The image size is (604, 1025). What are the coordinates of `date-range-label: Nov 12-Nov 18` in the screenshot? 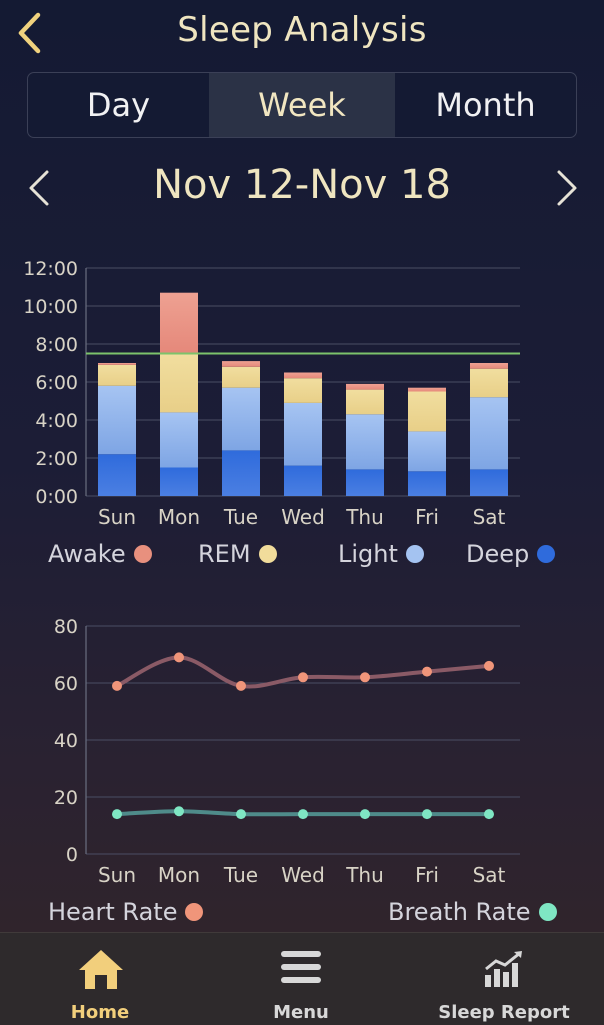 It's located at (302, 185).